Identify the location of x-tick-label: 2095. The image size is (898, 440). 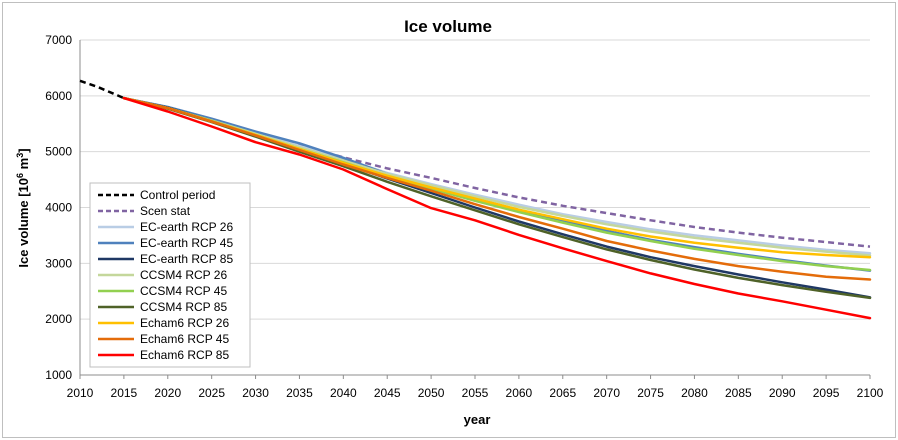
(826, 393).